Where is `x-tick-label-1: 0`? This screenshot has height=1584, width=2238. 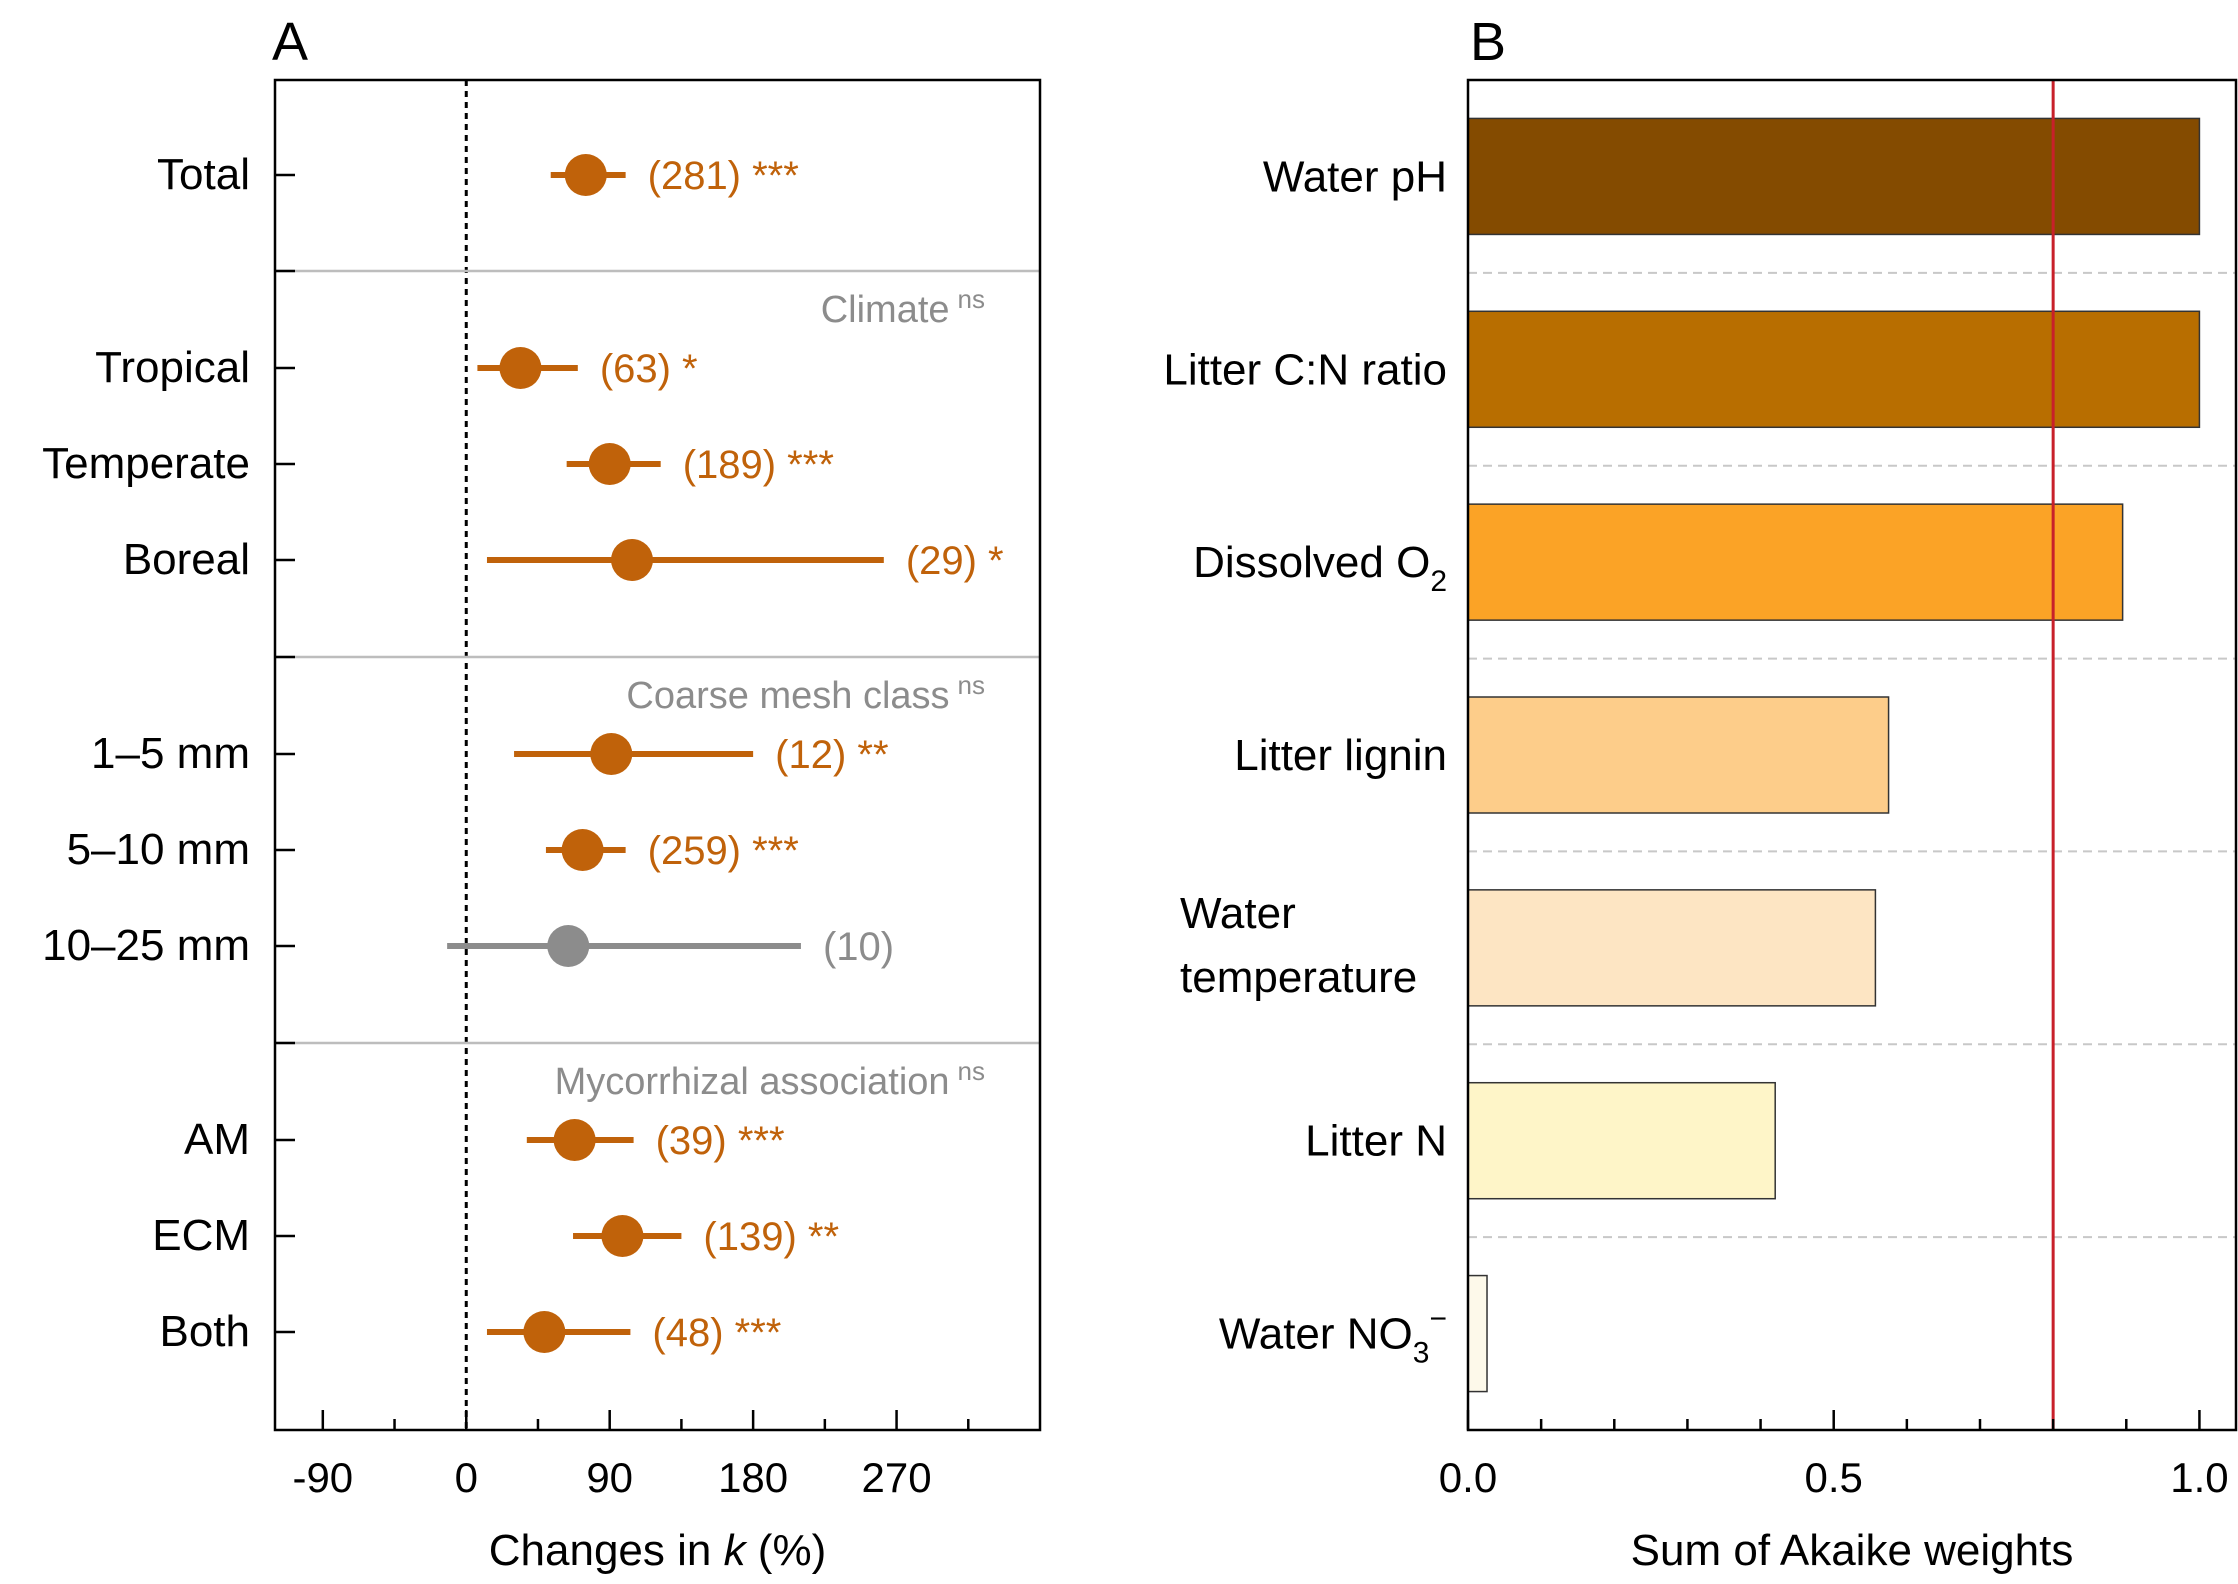
x-tick-label-1: 0 is located at coordinates (466, 1477).